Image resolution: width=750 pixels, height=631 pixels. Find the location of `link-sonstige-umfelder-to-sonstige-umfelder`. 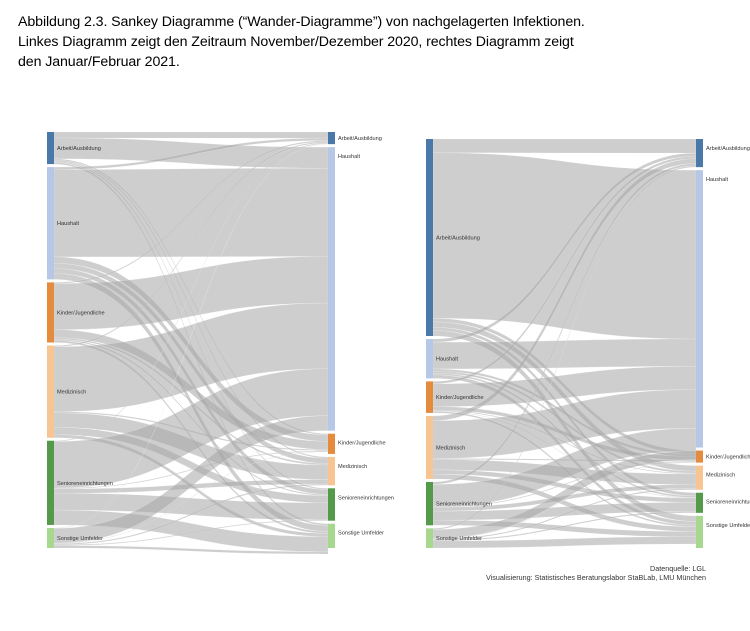

link-sonstige-umfelder-to-sonstige-umfelder is located at coordinates (191, 550).